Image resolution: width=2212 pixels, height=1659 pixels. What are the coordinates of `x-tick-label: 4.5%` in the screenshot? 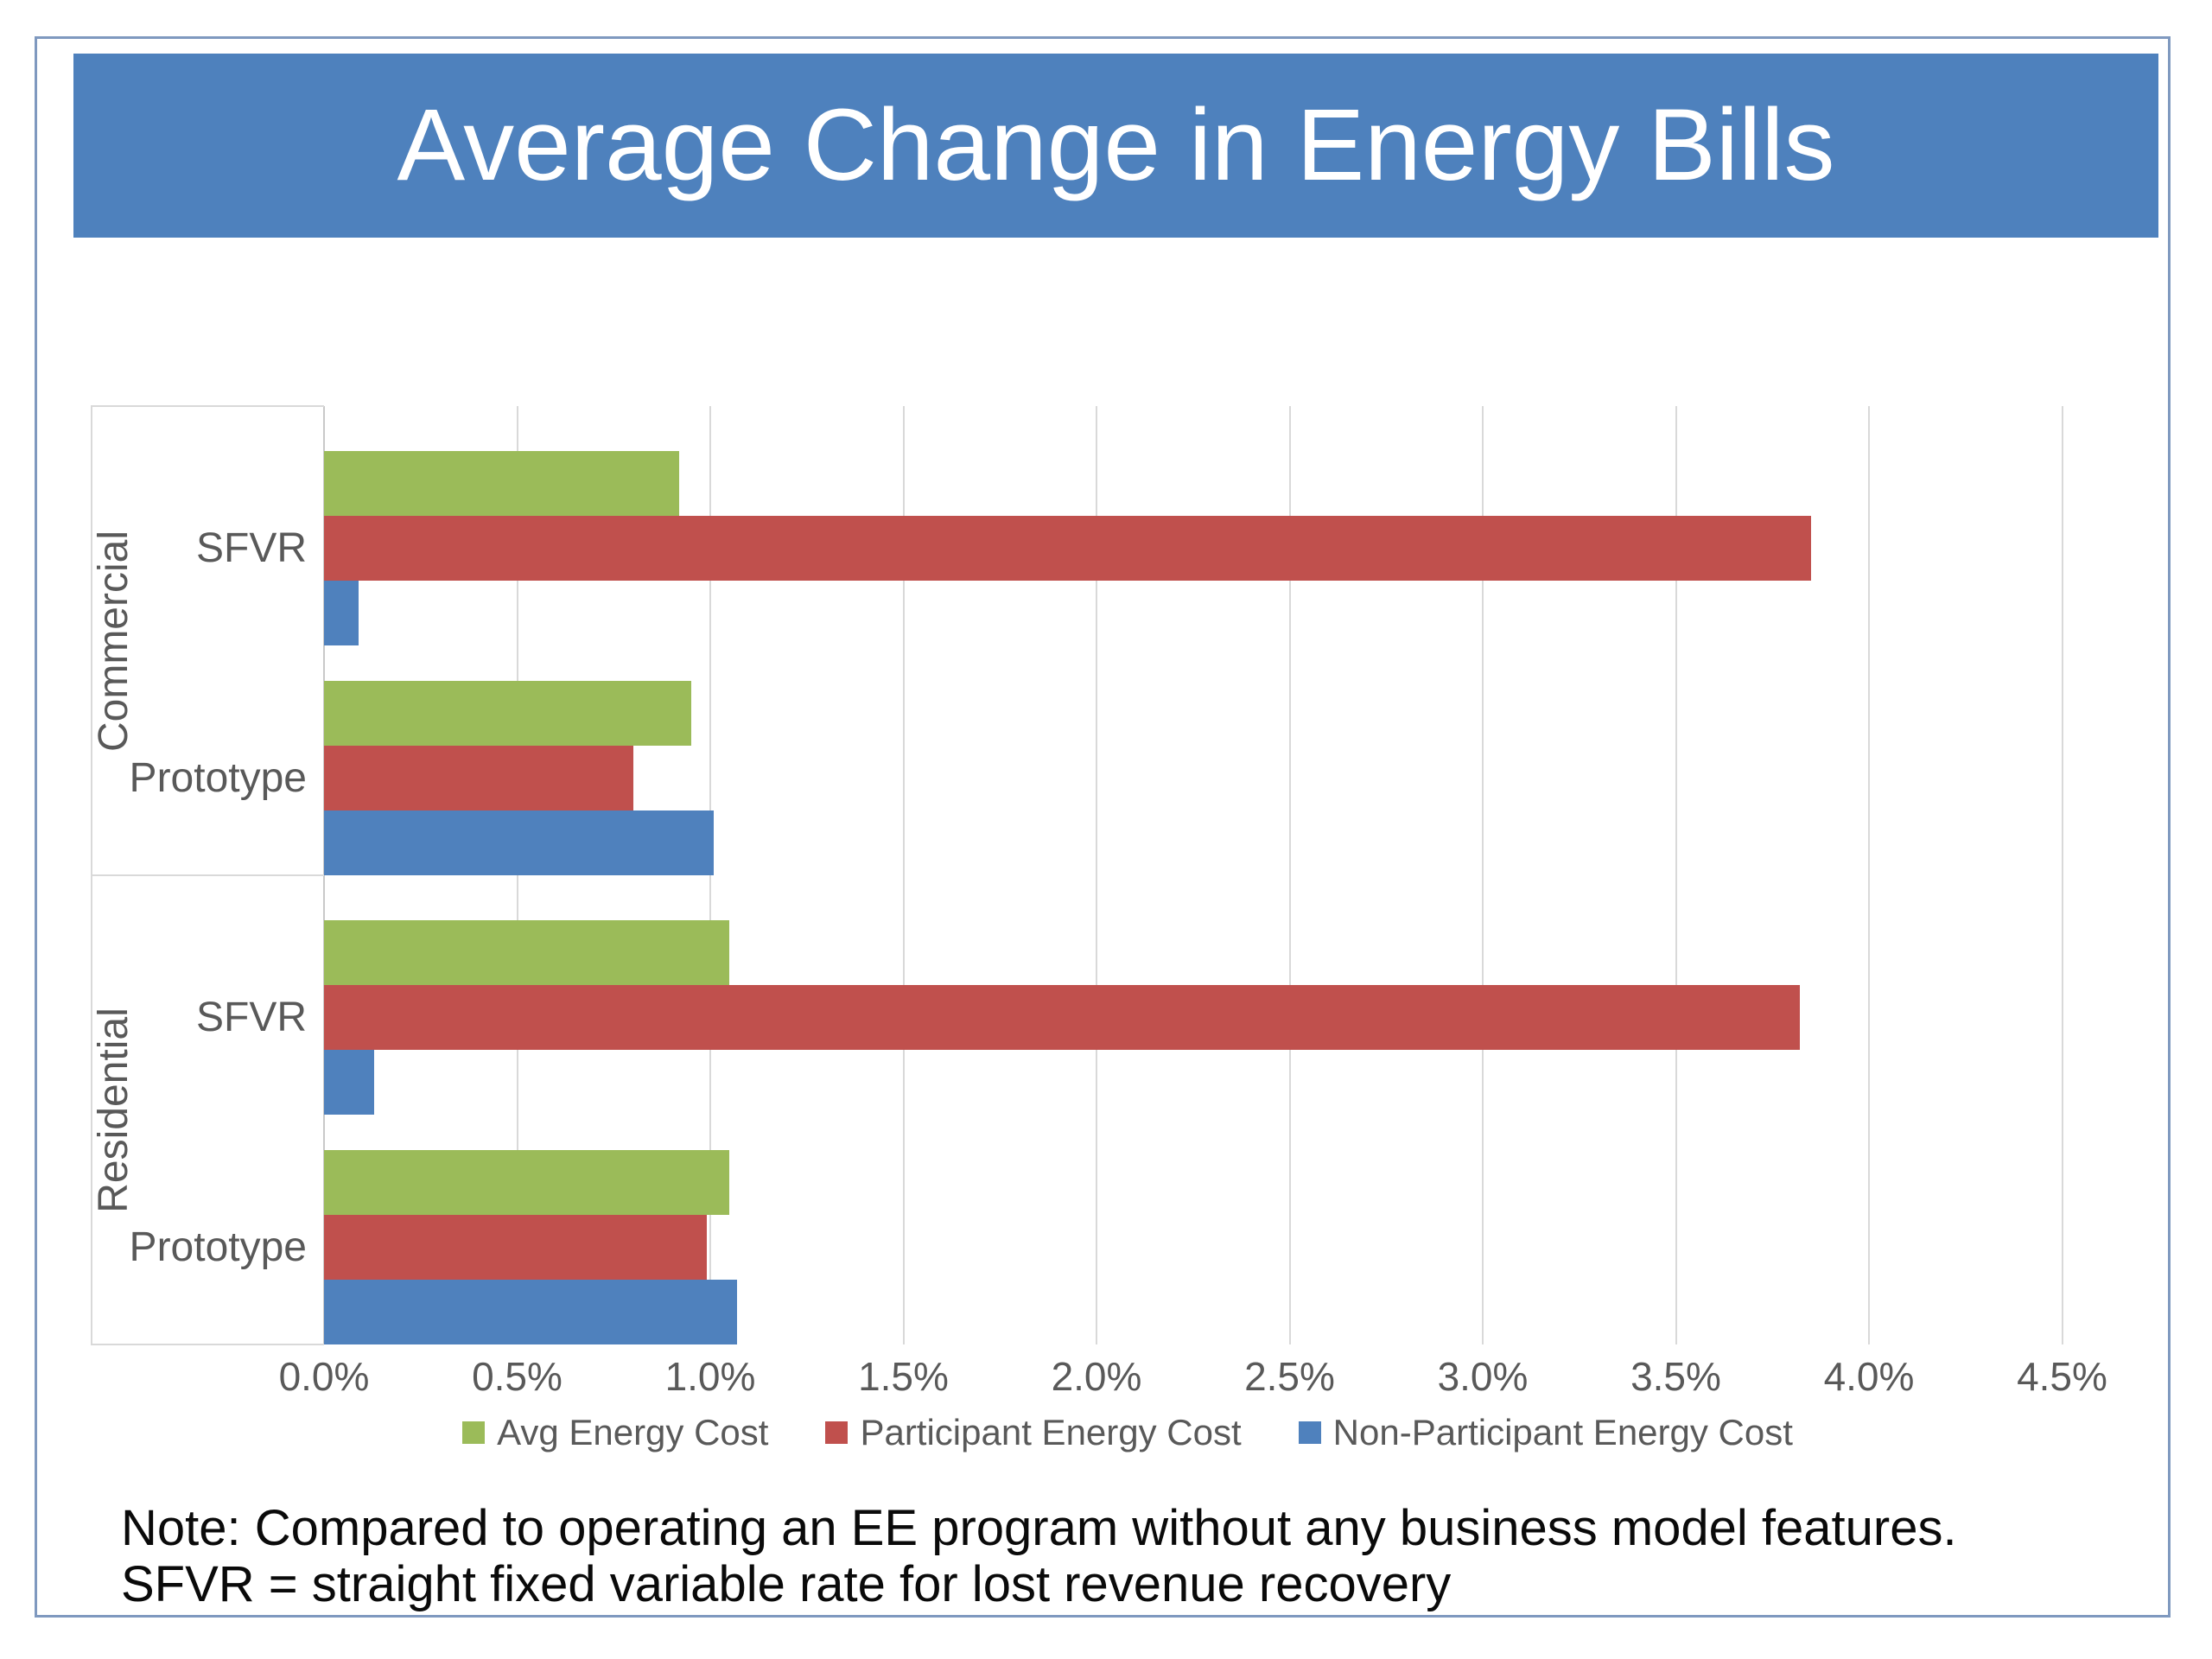 It's located at (2062, 1376).